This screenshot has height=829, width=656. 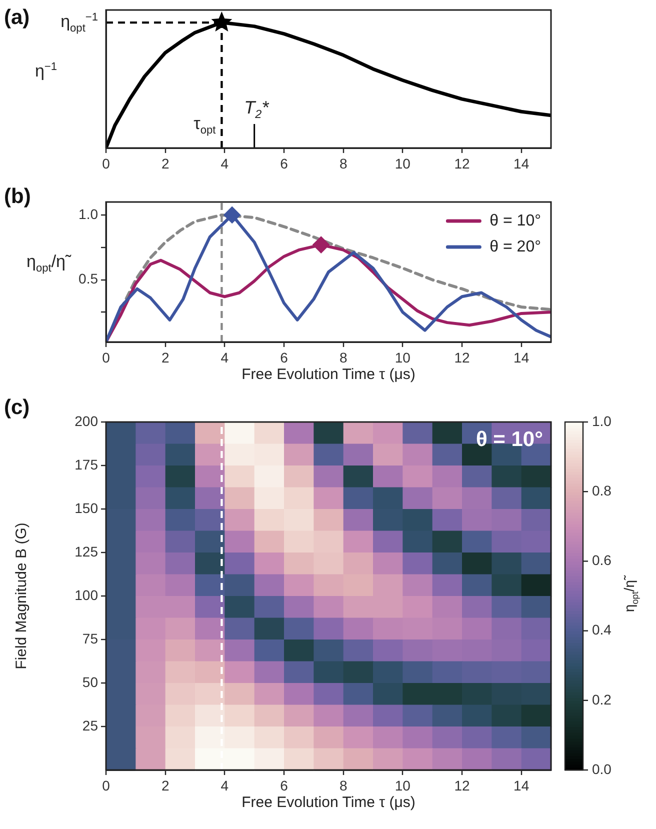 I want to click on y-tick-label: 200, so click(x=86, y=420).